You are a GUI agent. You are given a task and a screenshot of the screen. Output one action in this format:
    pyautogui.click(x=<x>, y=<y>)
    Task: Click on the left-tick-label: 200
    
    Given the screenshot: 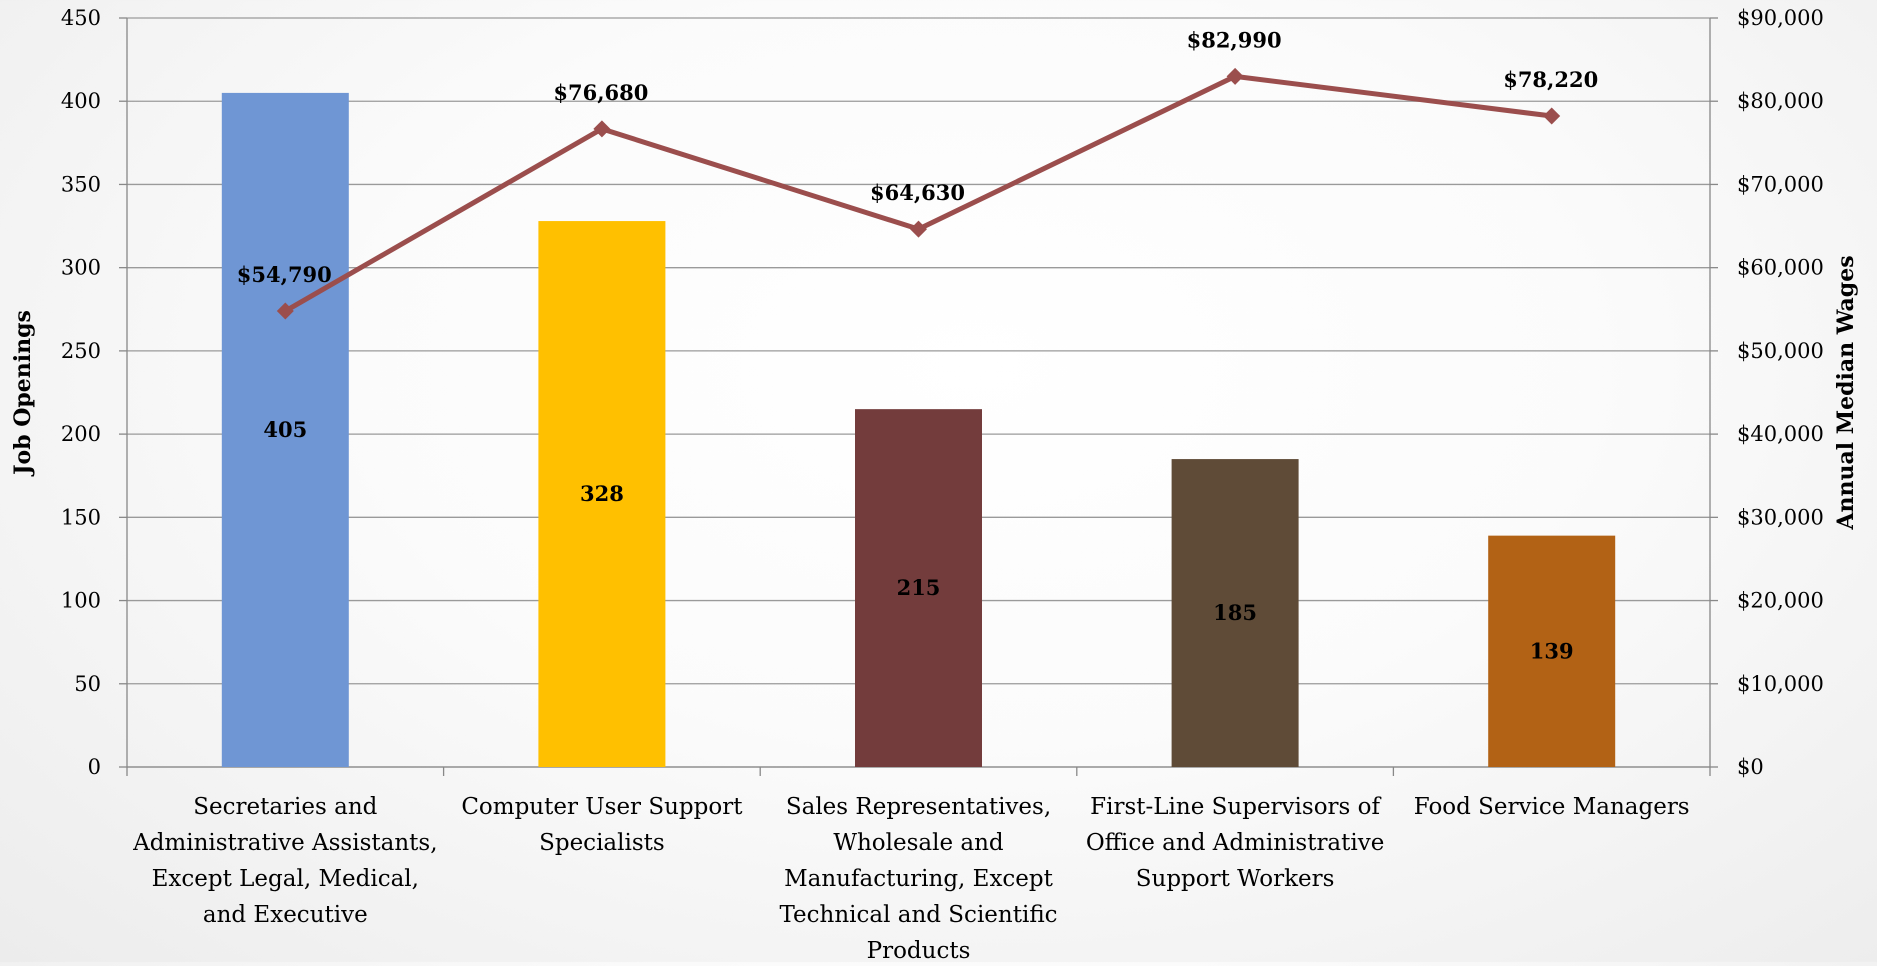 What is the action you would take?
    pyautogui.click(x=81, y=434)
    